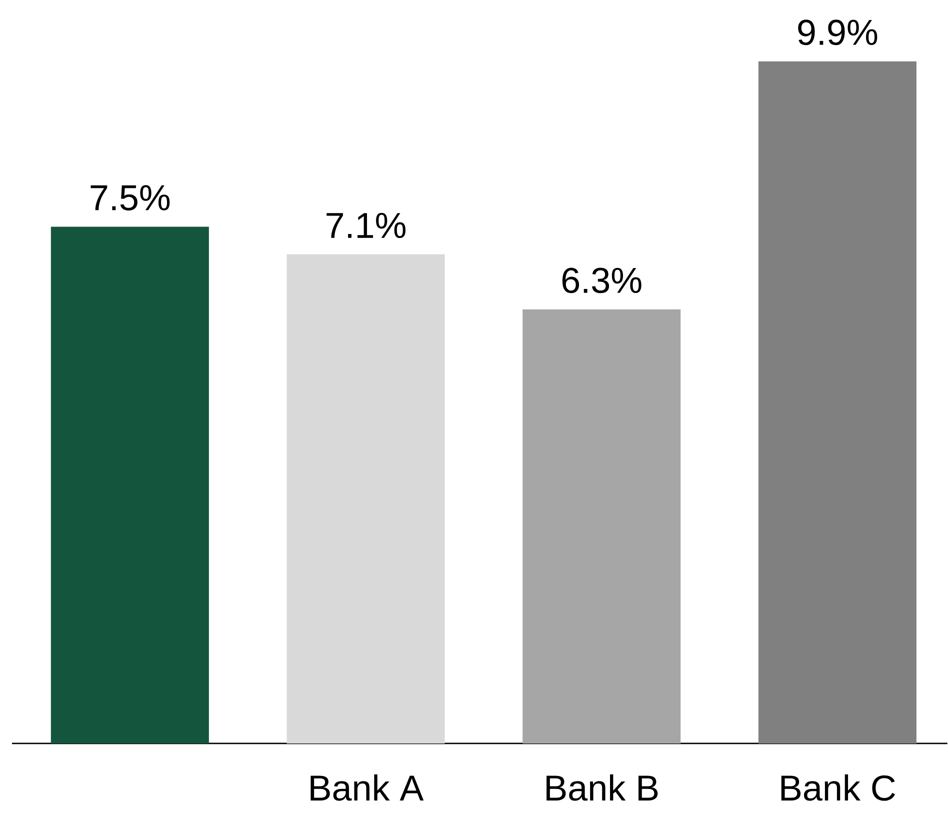 The width and height of the screenshot is (948, 813). What do you see at coordinates (367, 787) in the screenshot?
I see `x-tick-label: Bank A` at bounding box center [367, 787].